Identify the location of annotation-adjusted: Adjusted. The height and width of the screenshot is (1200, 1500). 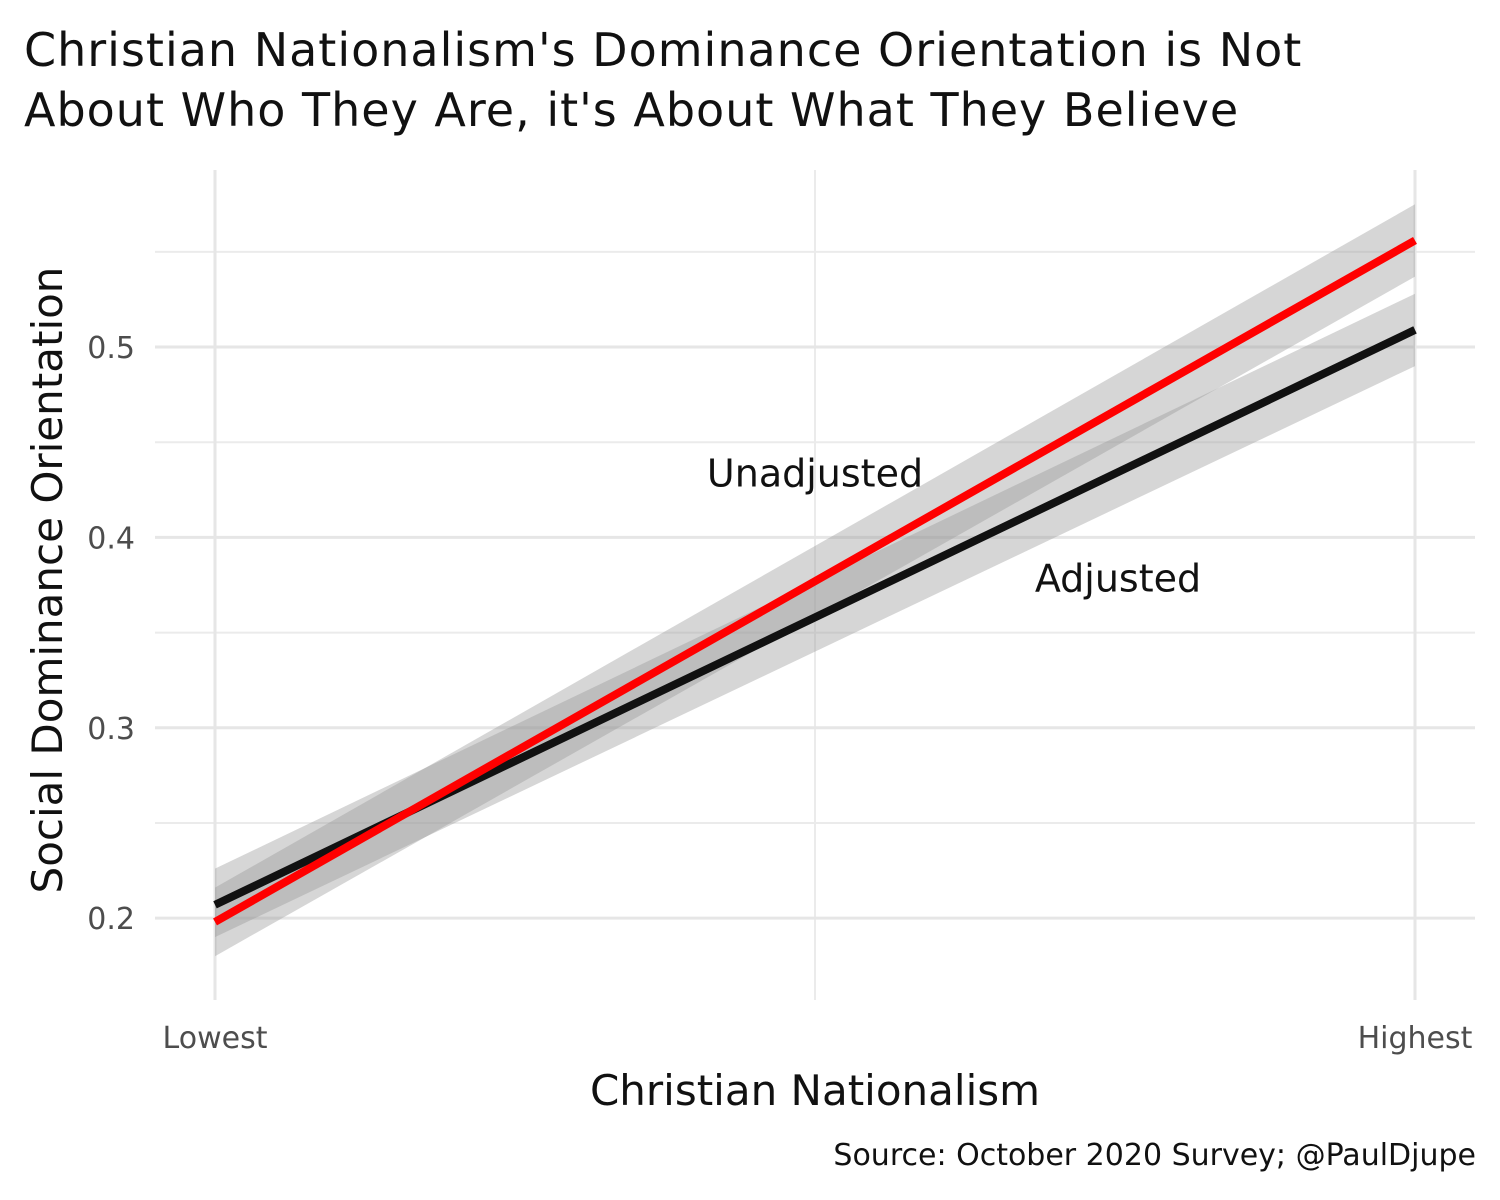
(1118, 578).